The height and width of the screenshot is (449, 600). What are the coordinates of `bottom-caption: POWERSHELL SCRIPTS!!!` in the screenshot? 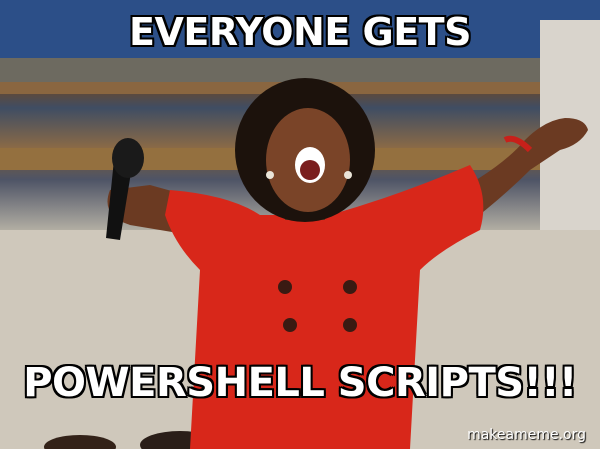 It's located at (300, 383).